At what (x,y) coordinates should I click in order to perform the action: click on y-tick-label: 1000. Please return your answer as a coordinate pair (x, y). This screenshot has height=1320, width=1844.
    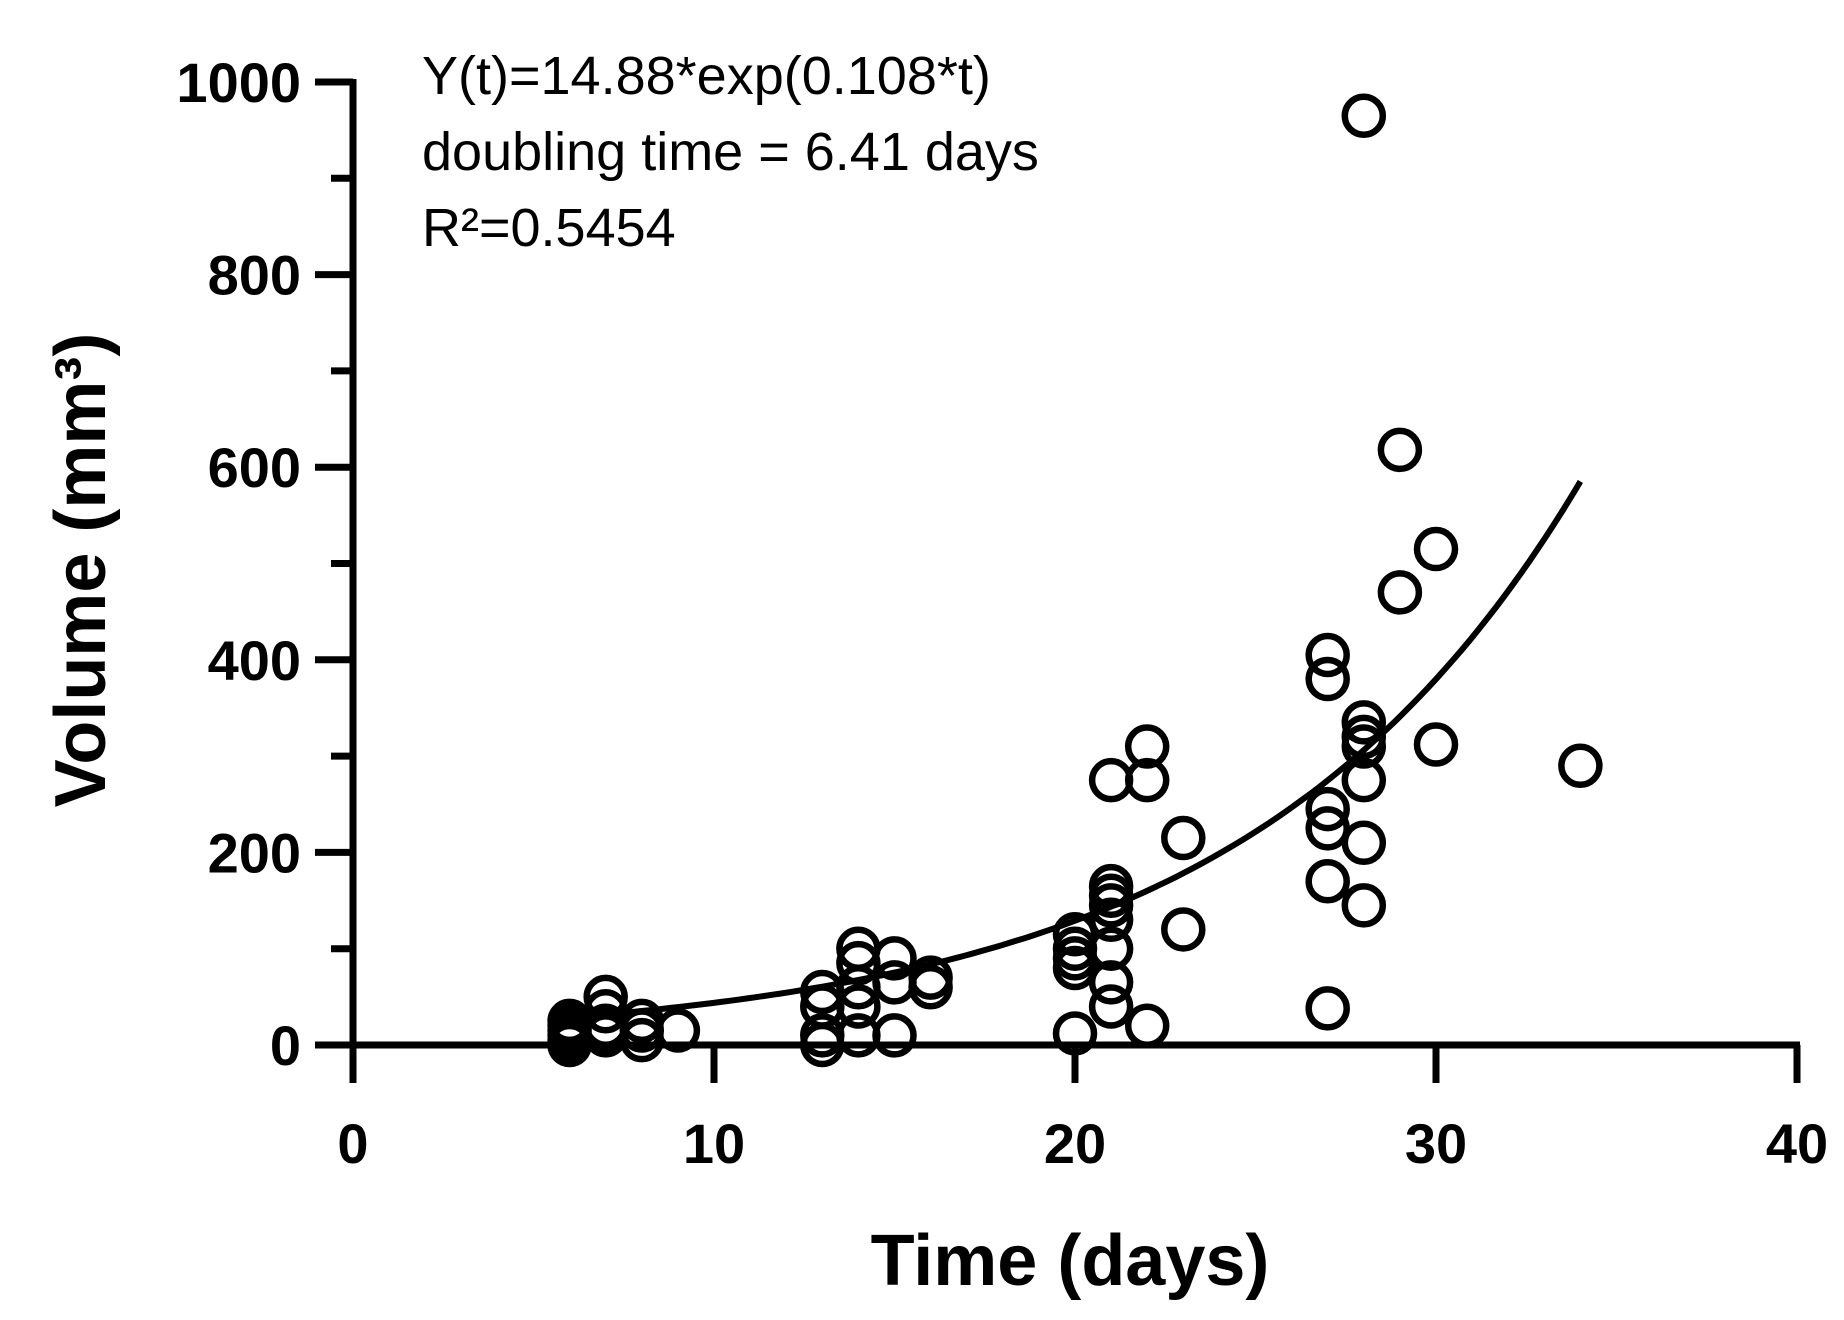
    Looking at the image, I should click on (238, 82).